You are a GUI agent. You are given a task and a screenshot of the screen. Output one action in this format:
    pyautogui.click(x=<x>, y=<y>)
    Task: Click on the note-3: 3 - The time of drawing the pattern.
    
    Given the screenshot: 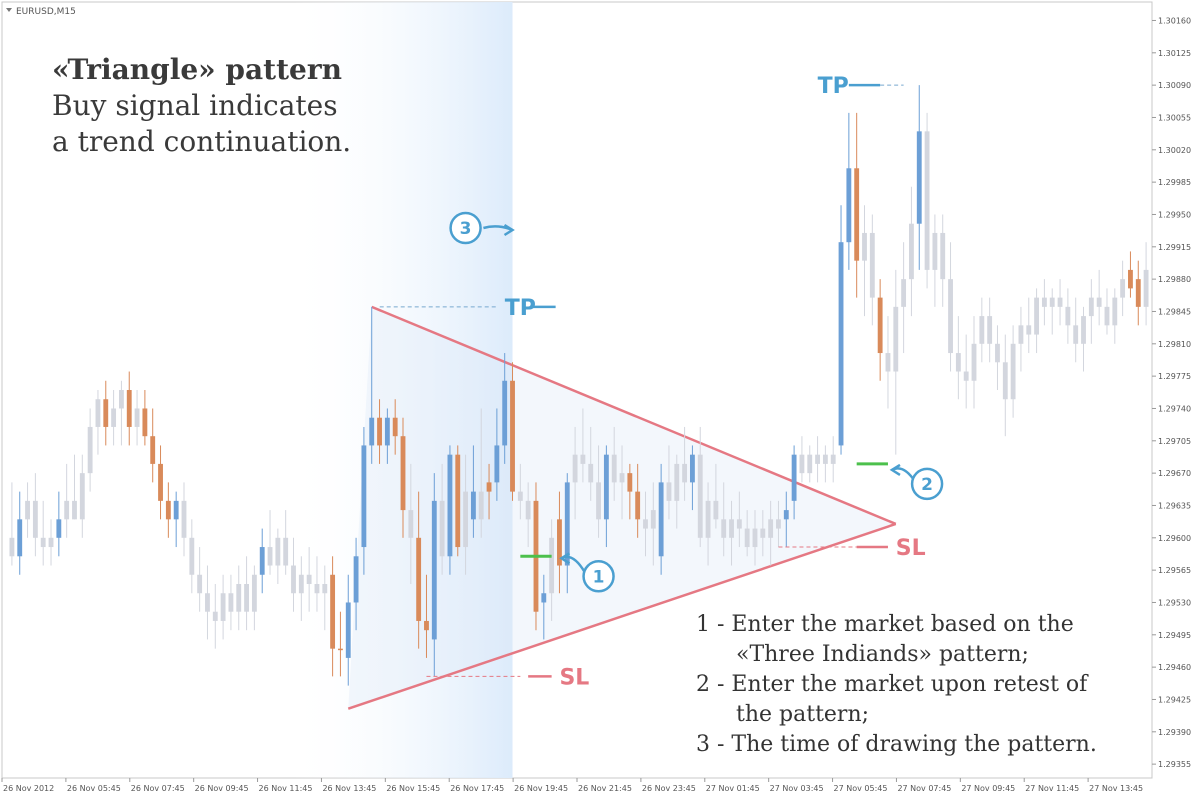 What is the action you would take?
    pyautogui.click(x=896, y=744)
    